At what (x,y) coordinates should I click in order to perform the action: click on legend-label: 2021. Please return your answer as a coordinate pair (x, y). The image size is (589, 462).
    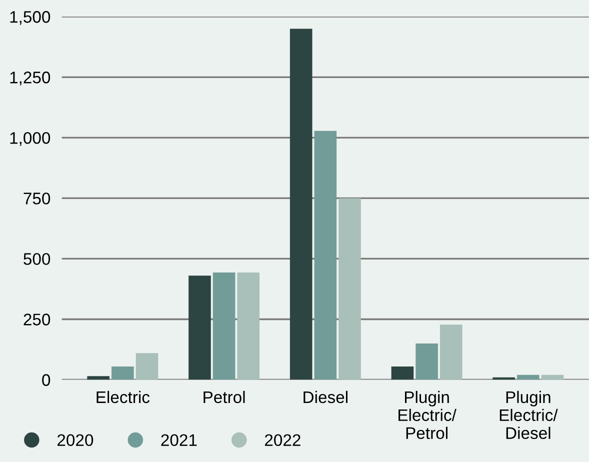
    Looking at the image, I should click on (179, 440).